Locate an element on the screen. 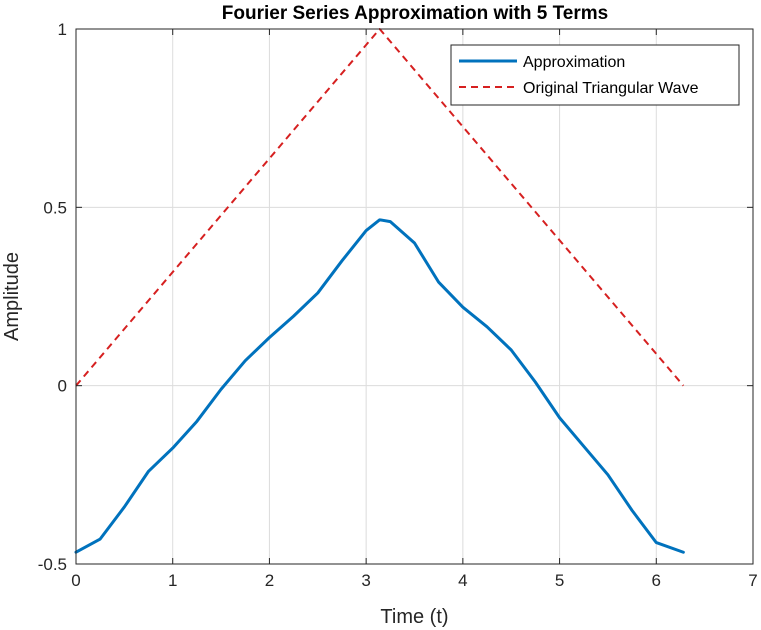 Image resolution: width=761 pixels, height=630 pixels. legend-box is located at coordinates (595, 75).